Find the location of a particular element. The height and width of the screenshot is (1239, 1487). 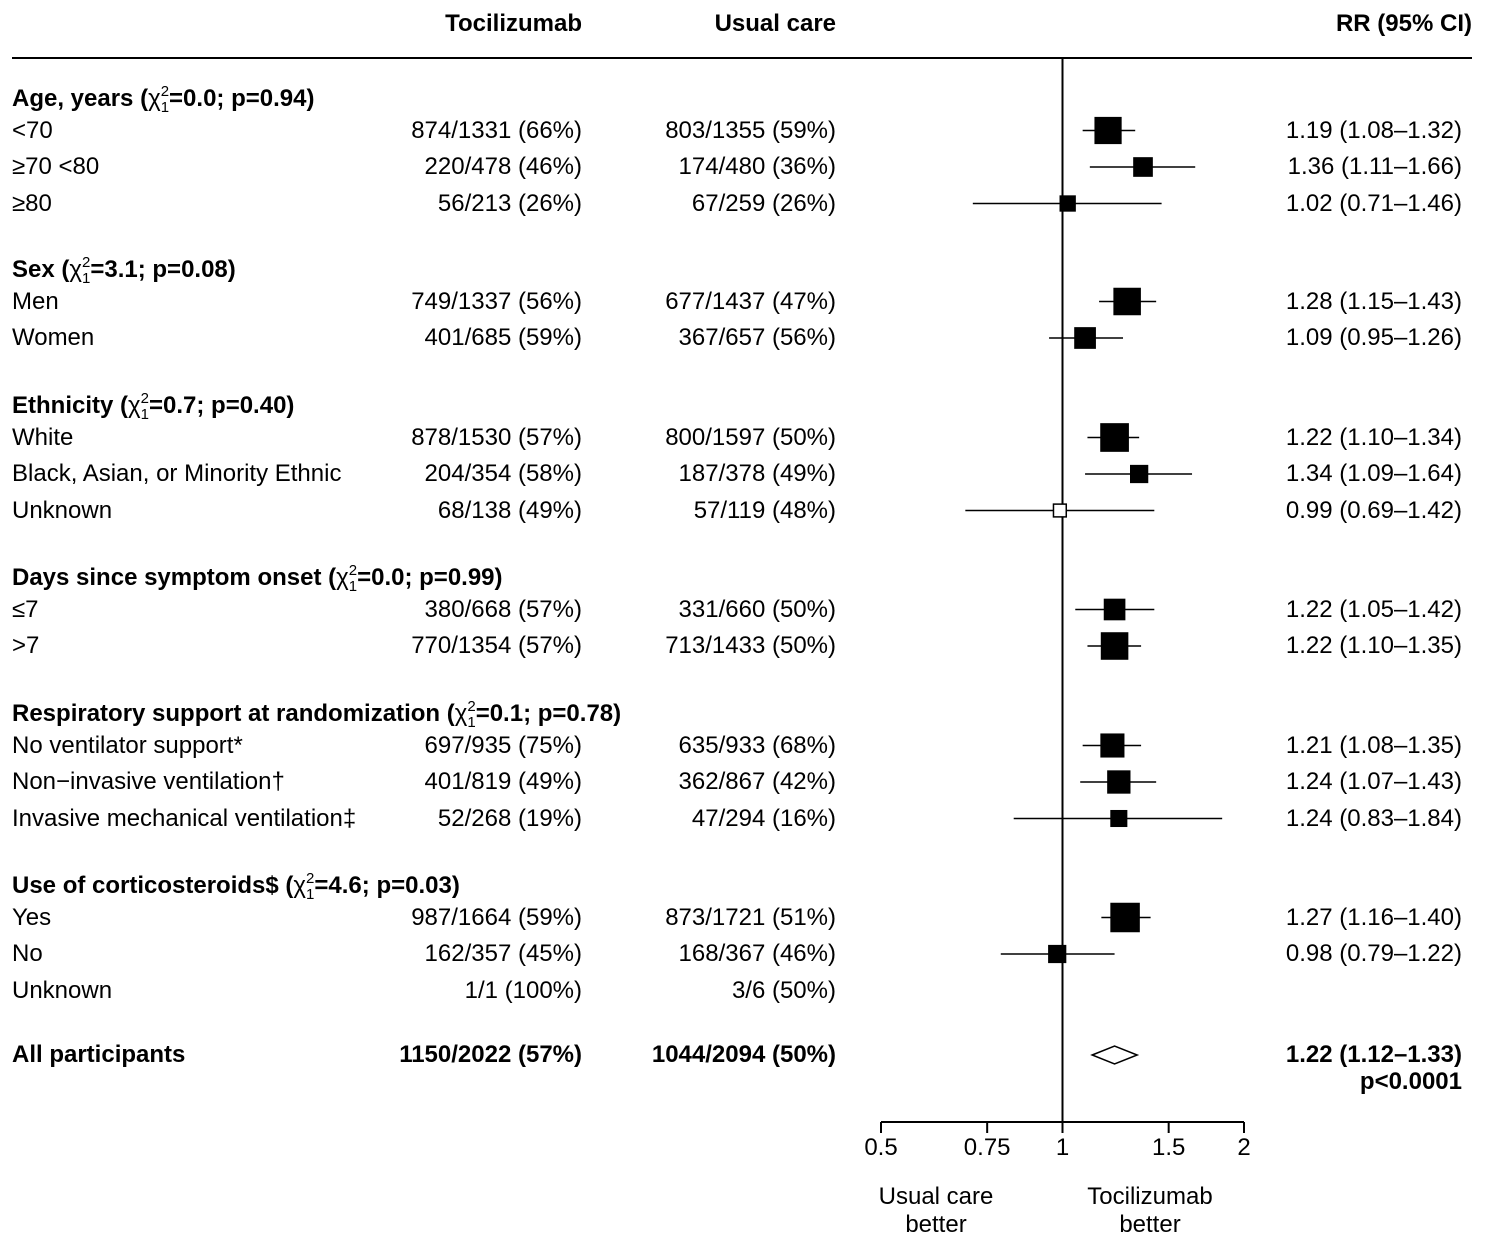

heterogeneity-p-value: p=0.03 is located at coordinates (414, 885).